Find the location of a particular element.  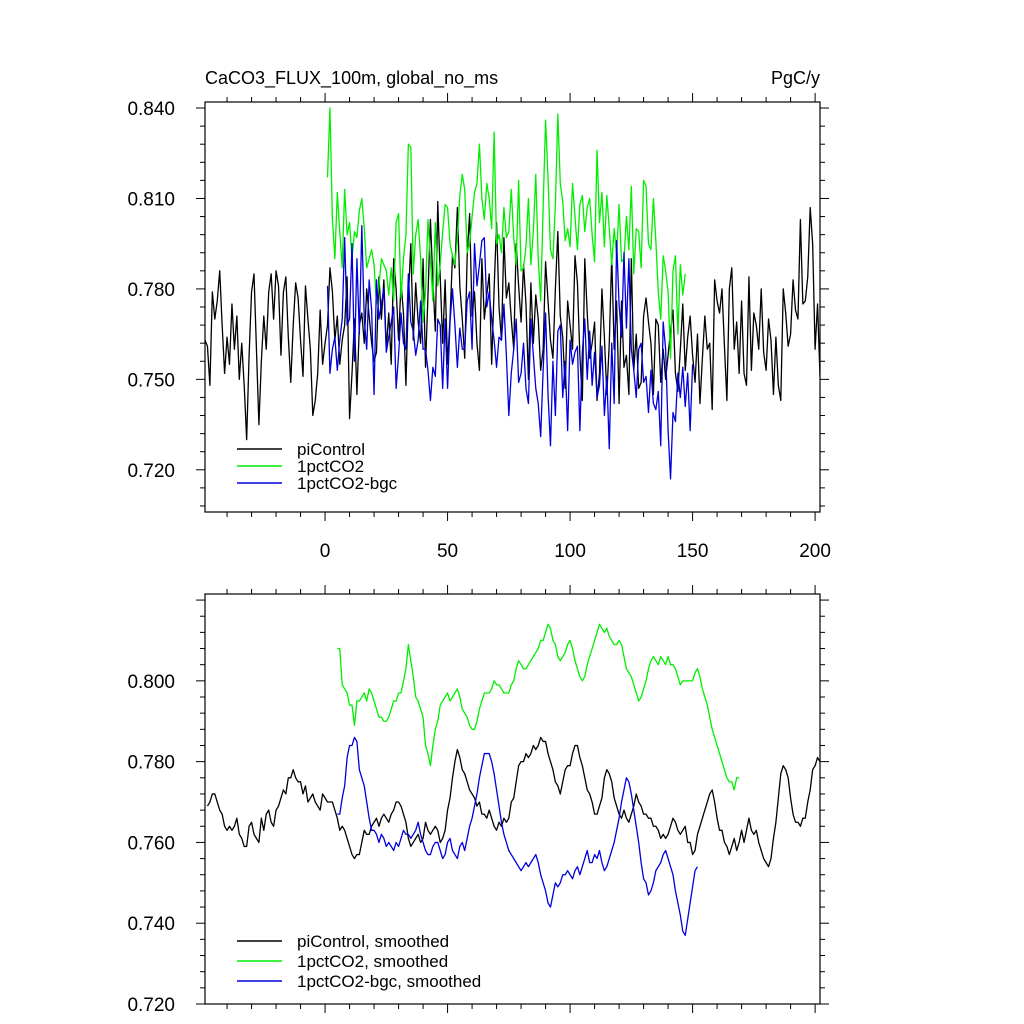

top-x-tick-label: 150 is located at coordinates (693, 551).